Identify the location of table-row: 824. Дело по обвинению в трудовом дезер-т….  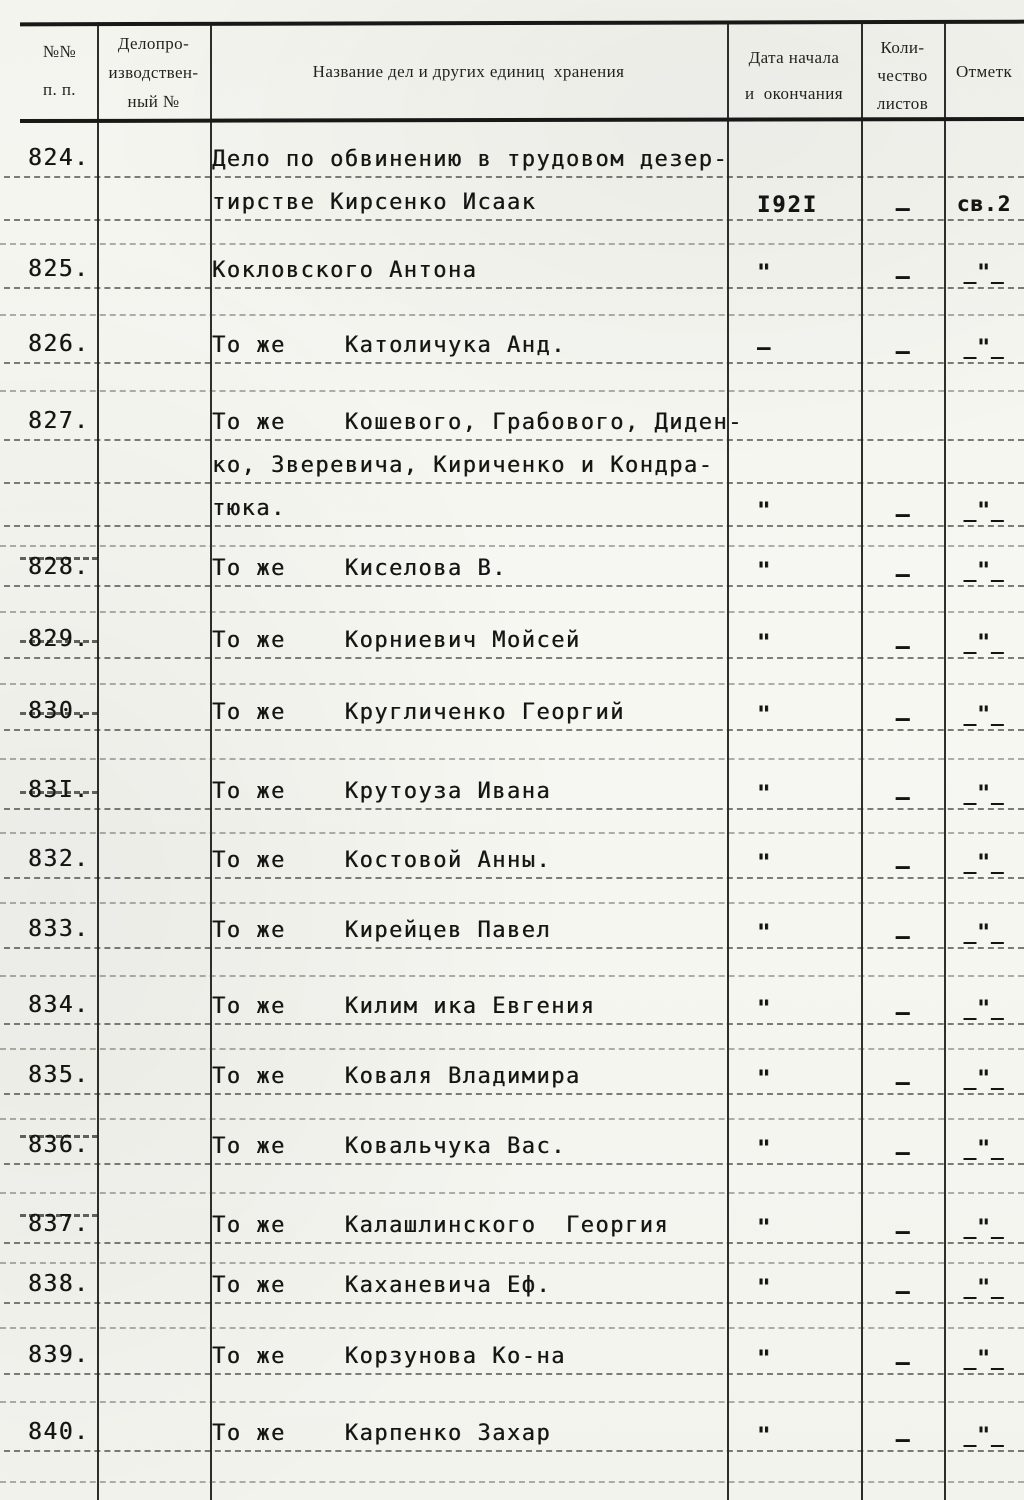
(512, 189).